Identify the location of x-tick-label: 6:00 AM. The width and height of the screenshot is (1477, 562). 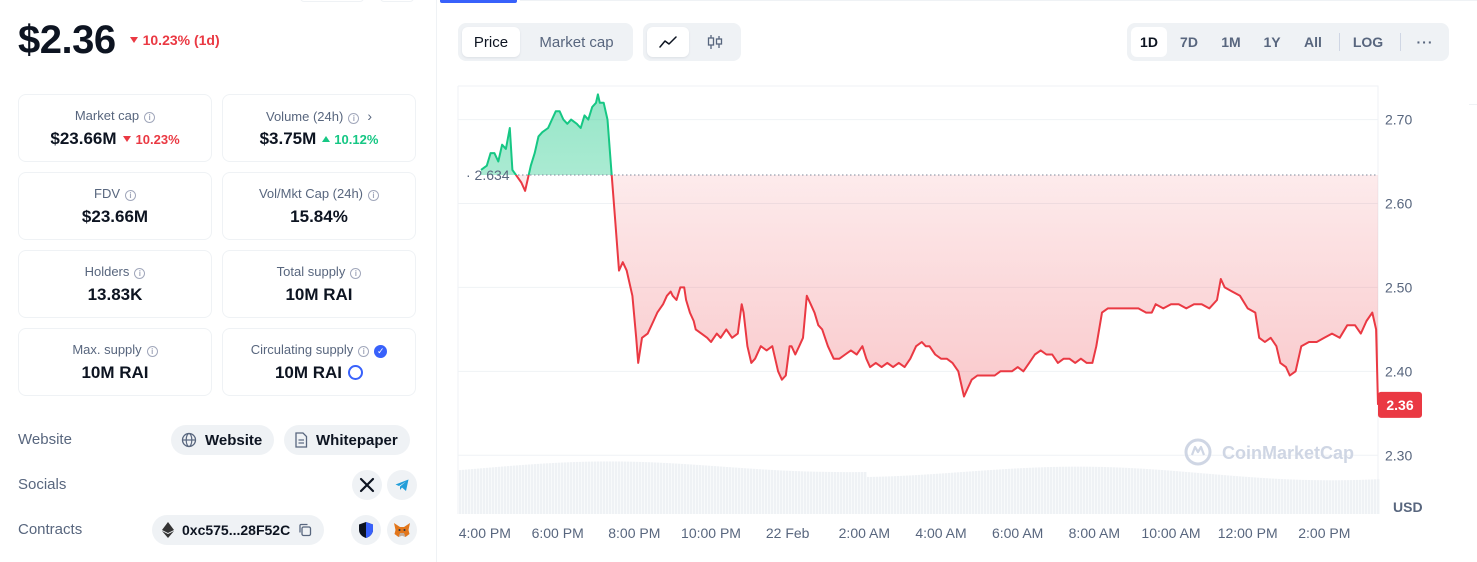
(1017, 533).